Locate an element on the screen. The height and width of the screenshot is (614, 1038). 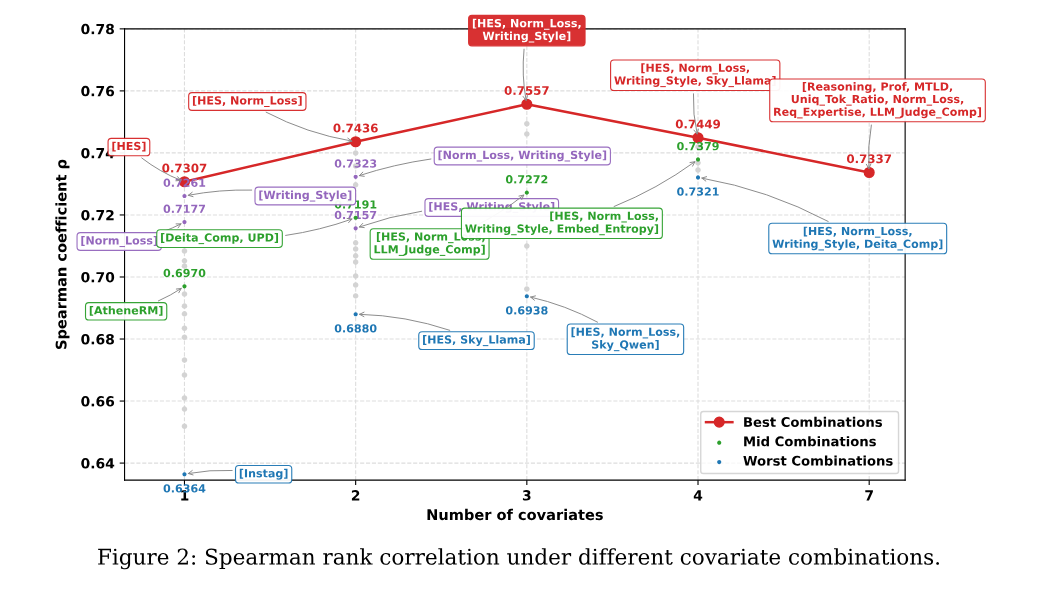
data-label: 0.7272 is located at coordinates (526, 179).